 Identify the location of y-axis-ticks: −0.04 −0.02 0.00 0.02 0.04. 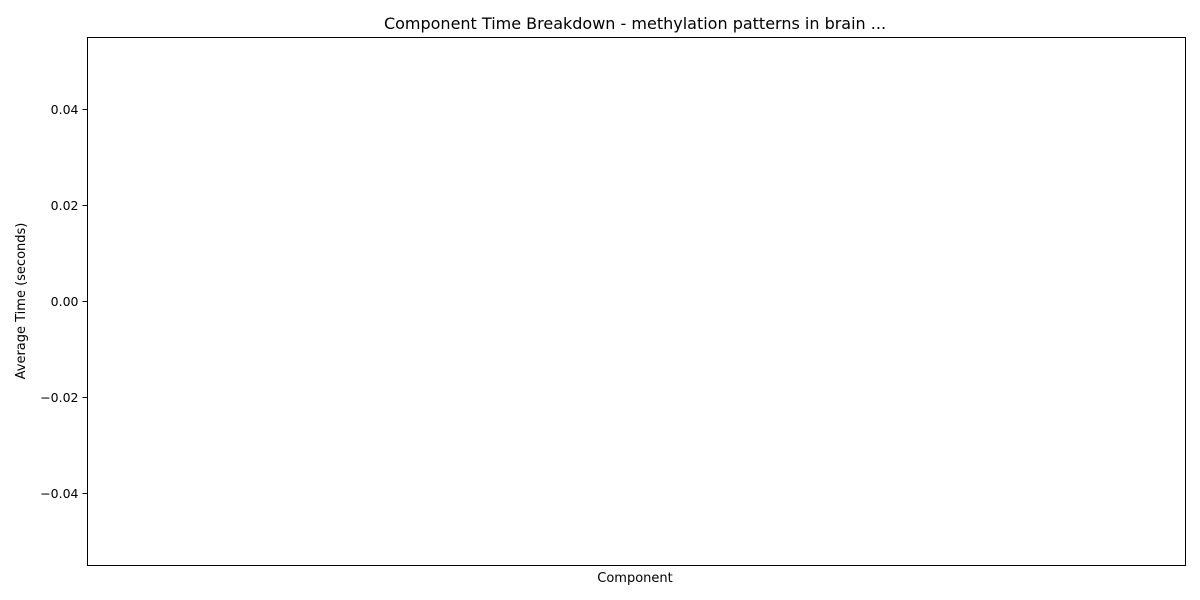
(64, 301).